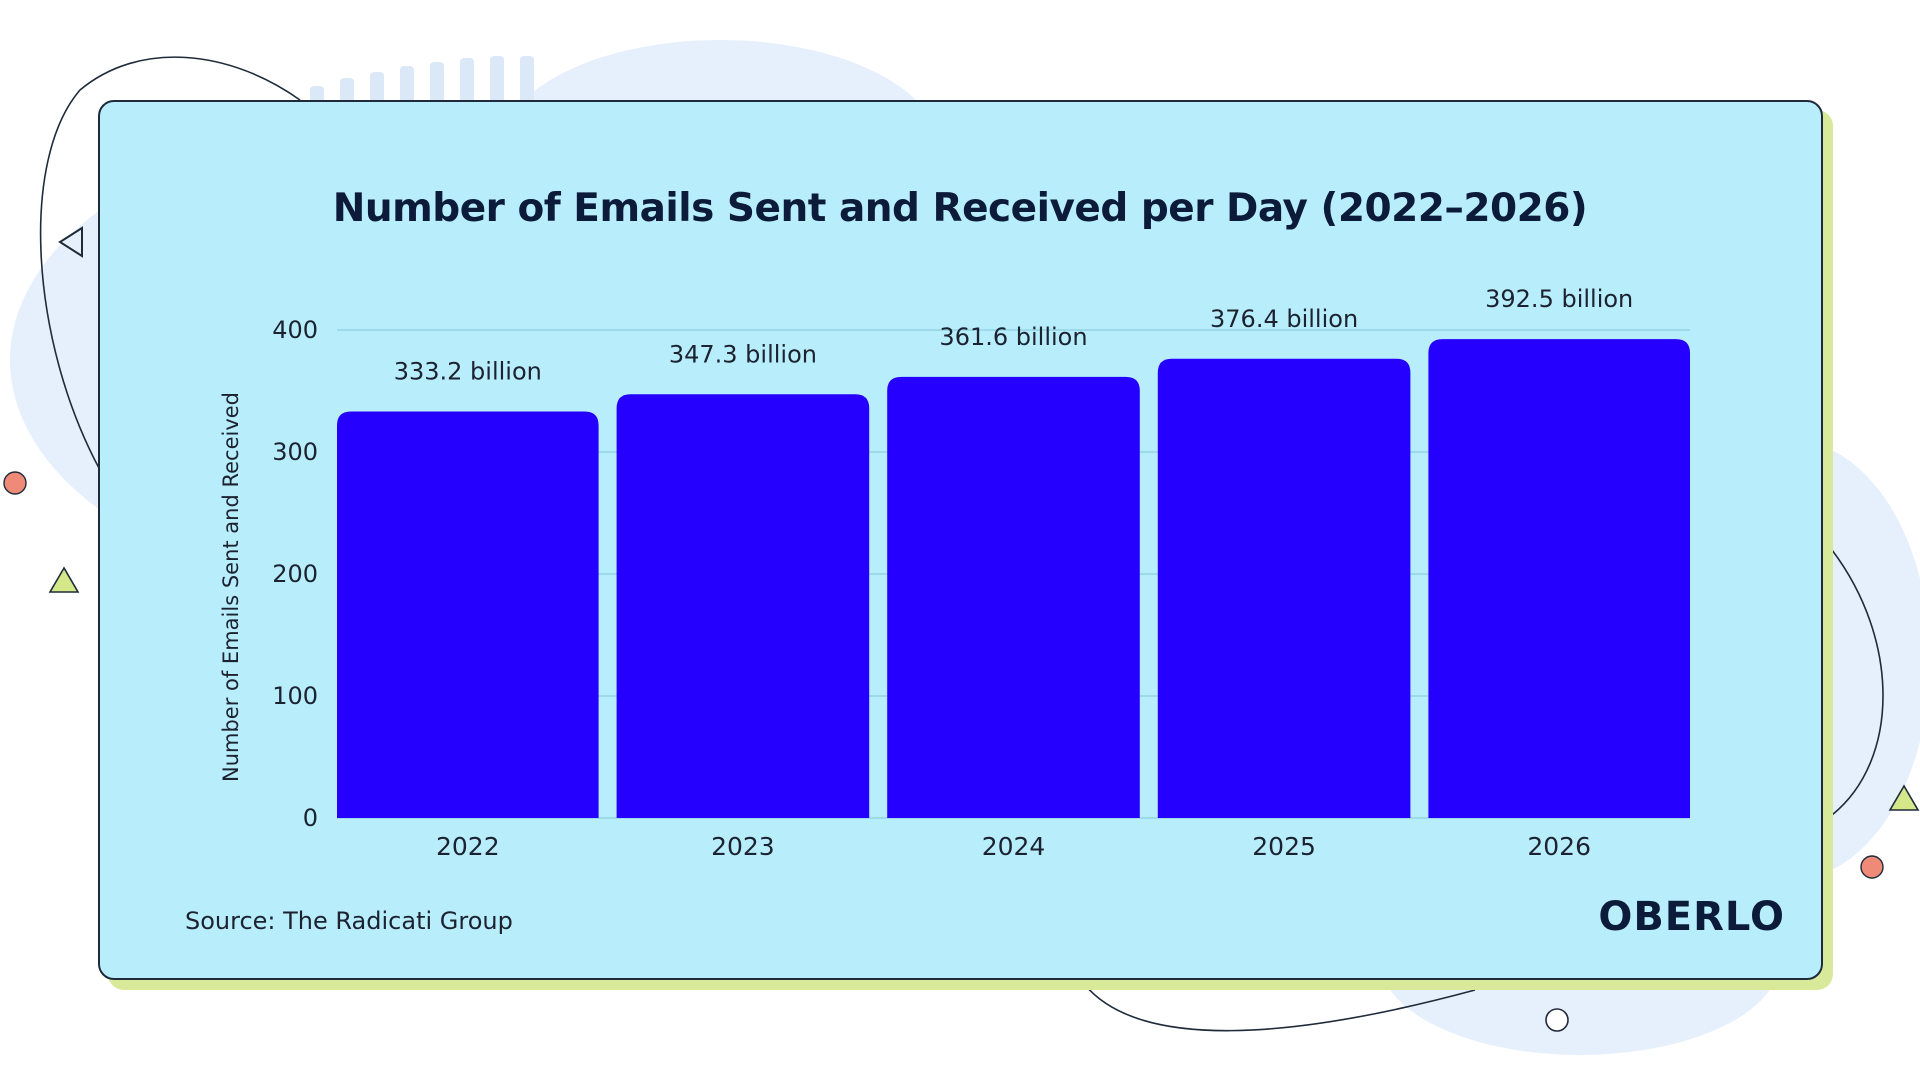 The width and height of the screenshot is (1920, 1080). Describe the element at coordinates (422, 81) in the screenshot. I see `decor-stripes` at that location.